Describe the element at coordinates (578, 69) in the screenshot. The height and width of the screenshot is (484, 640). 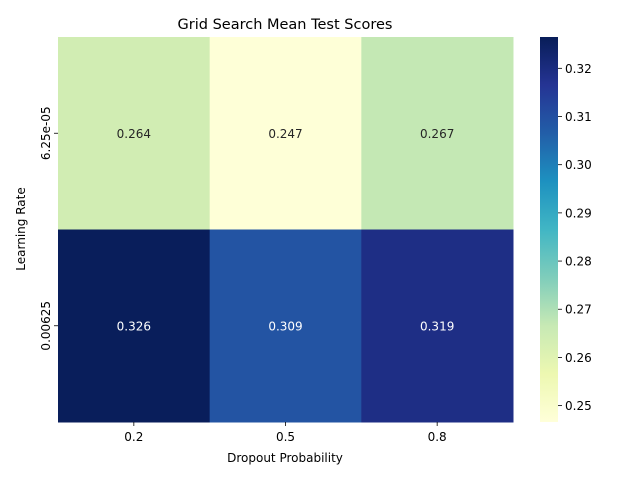
I see `colorbar-tick-label: 0.32` at that location.